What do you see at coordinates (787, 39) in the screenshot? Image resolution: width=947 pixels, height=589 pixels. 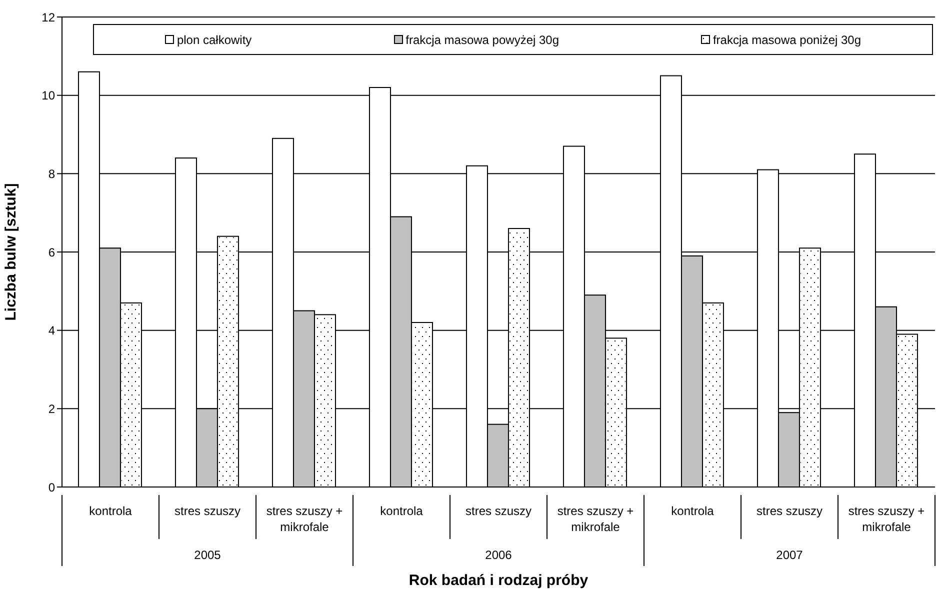 I see `legend-label: frakcja masowa poniżej 30g` at bounding box center [787, 39].